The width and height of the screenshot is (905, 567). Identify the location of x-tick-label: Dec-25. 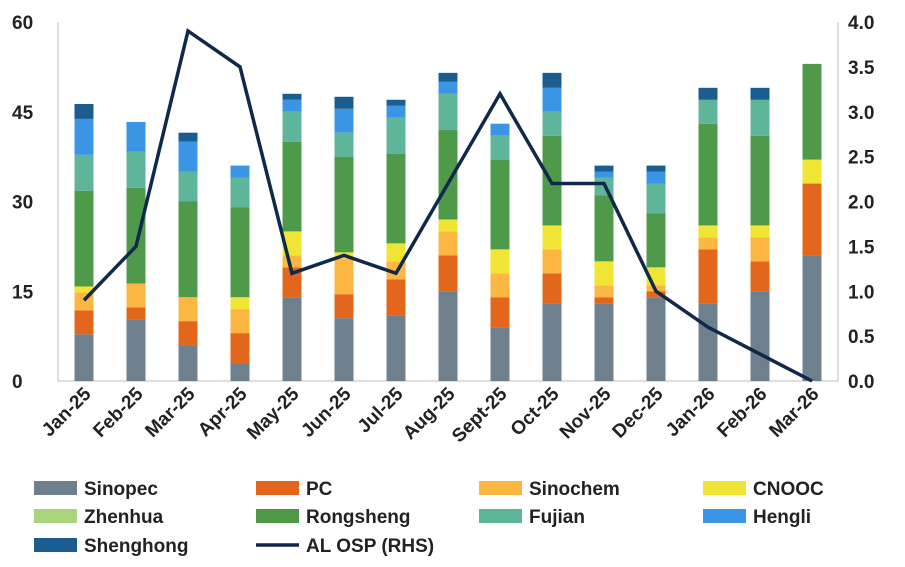
(638, 412).